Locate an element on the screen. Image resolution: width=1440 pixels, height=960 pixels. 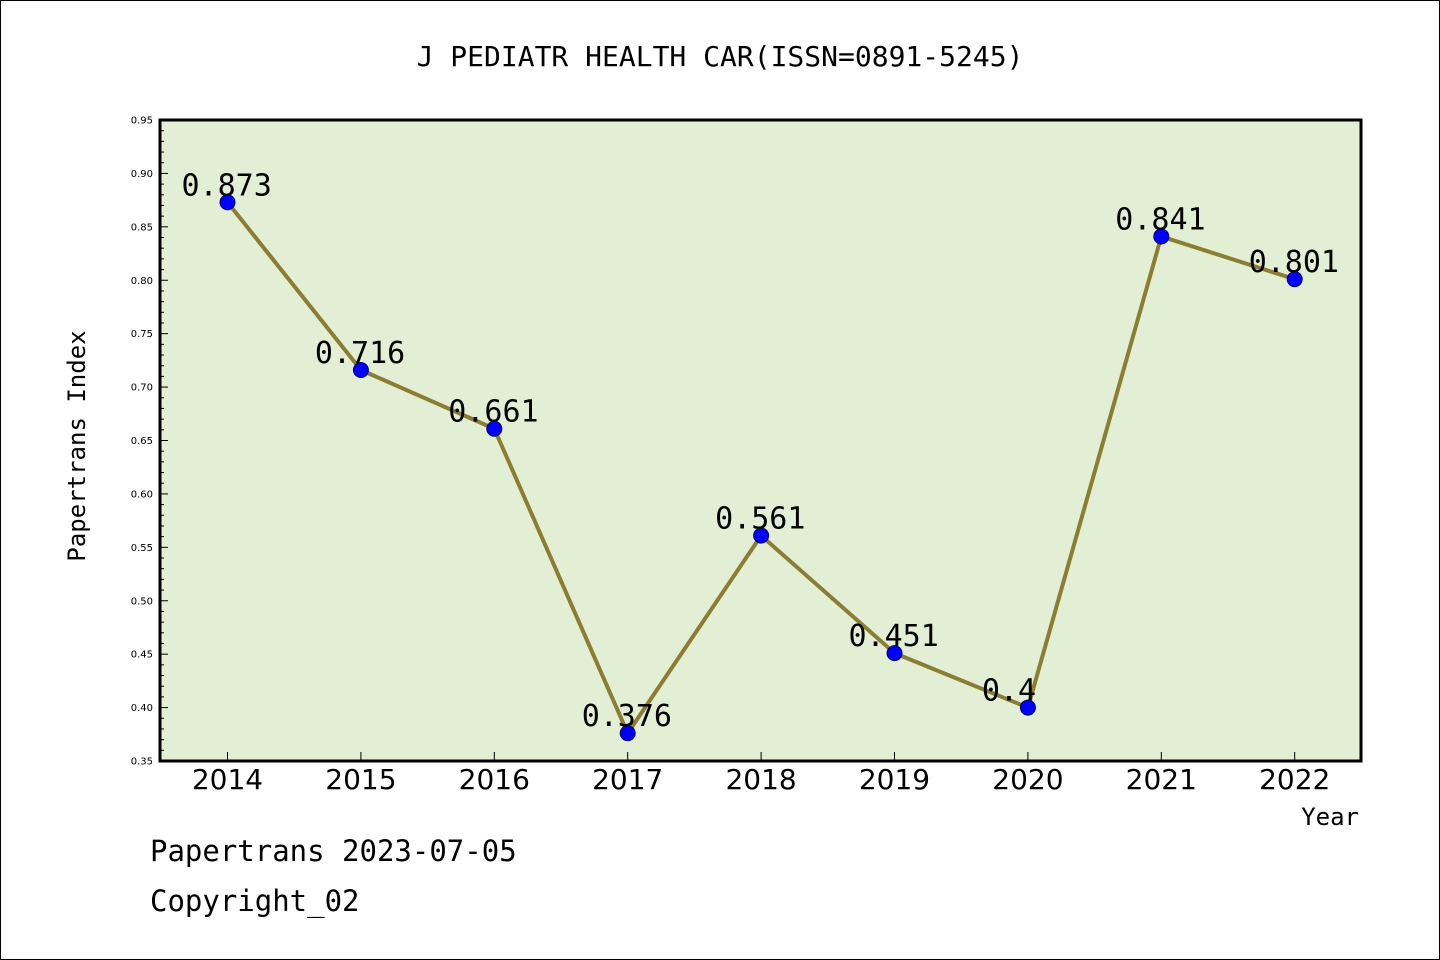
y-tick-label: 0.40 is located at coordinates (142, 708).